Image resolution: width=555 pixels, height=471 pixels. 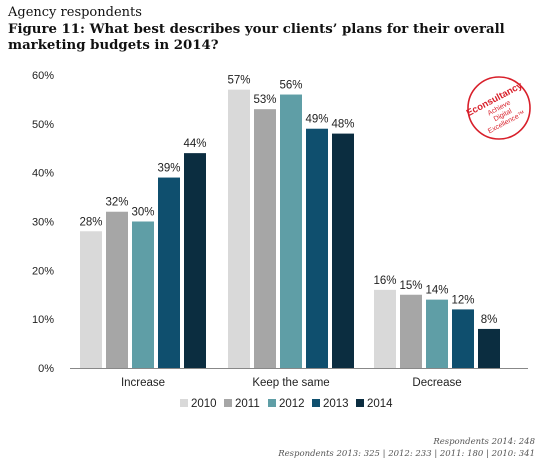 I want to click on bar-2011-keep-the-same, so click(x=265, y=238).